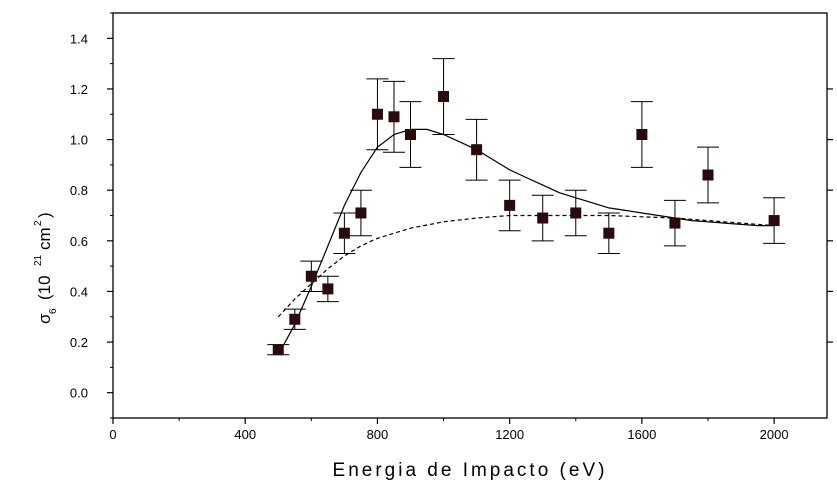 This screenshot has width=837, height=489. Describe the element at coordinates (44, 238) in the screenshot. I see `y-label-unit: cm` at that location.